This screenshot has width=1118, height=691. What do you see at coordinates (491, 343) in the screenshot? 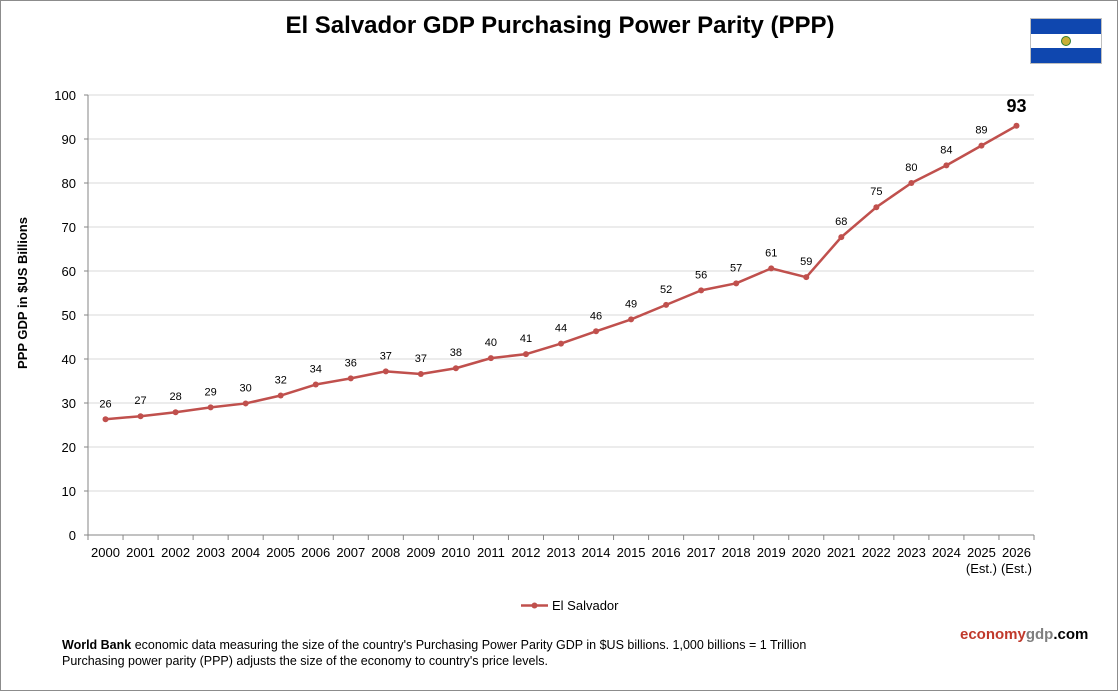
I see `data-label: 40` at bounding box center [491, 343].